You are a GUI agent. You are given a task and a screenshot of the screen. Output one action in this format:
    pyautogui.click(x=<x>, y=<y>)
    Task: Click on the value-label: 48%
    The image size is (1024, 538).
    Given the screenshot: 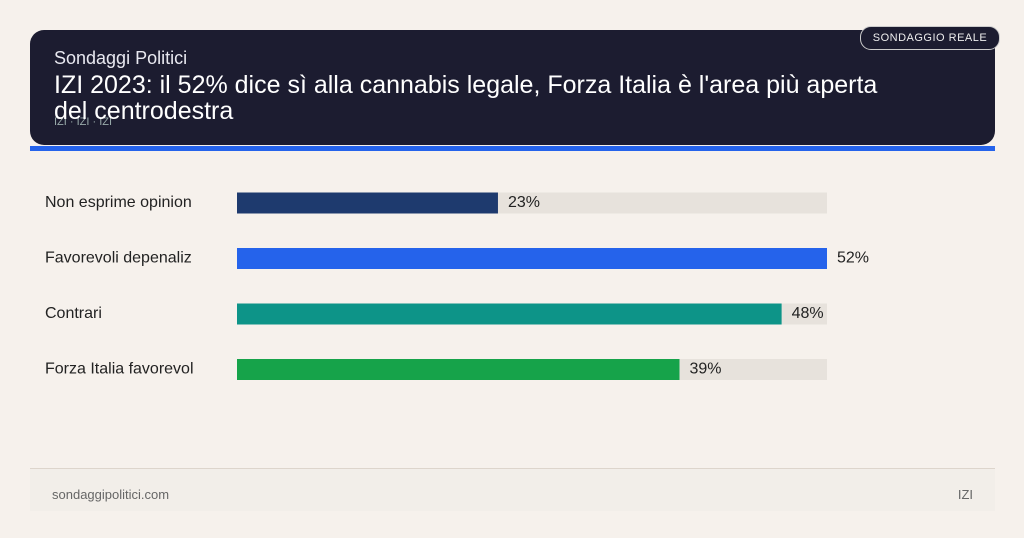 What is the action you would take?
    pyautogui.click(x=808, y=313)
    